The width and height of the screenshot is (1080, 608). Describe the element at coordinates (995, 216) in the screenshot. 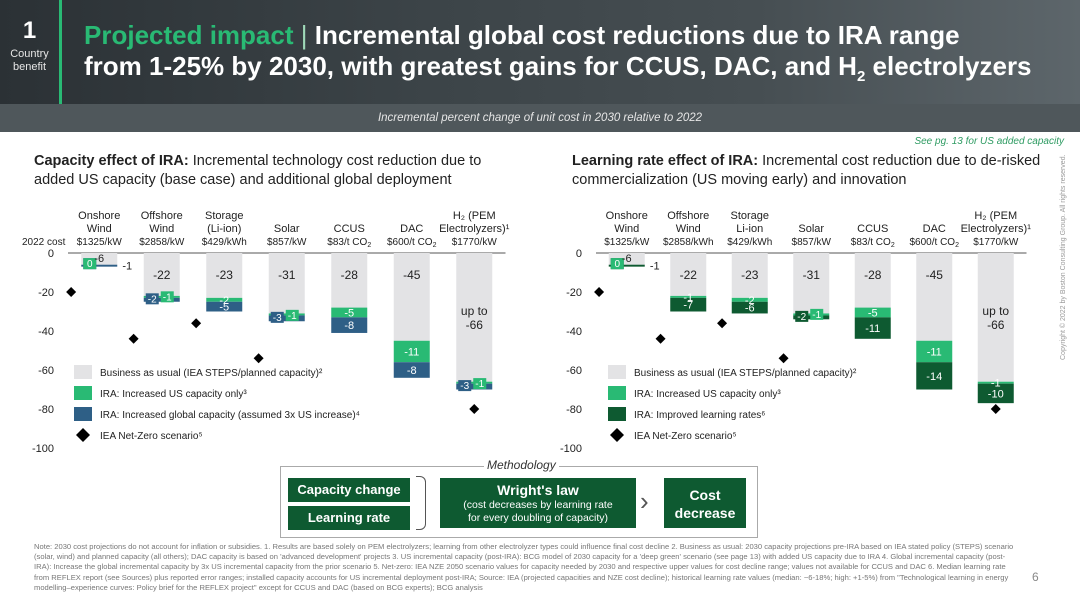

I see `category-label-line1: H₂ (PEM` at that location.